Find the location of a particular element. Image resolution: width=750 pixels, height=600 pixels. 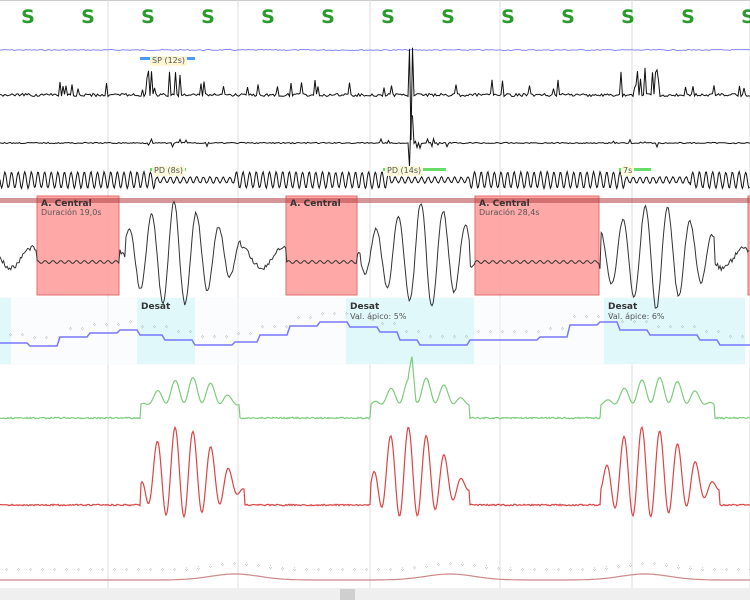

desat-event-value: Val. ápico: 5% is located at coordinates (378, 316).